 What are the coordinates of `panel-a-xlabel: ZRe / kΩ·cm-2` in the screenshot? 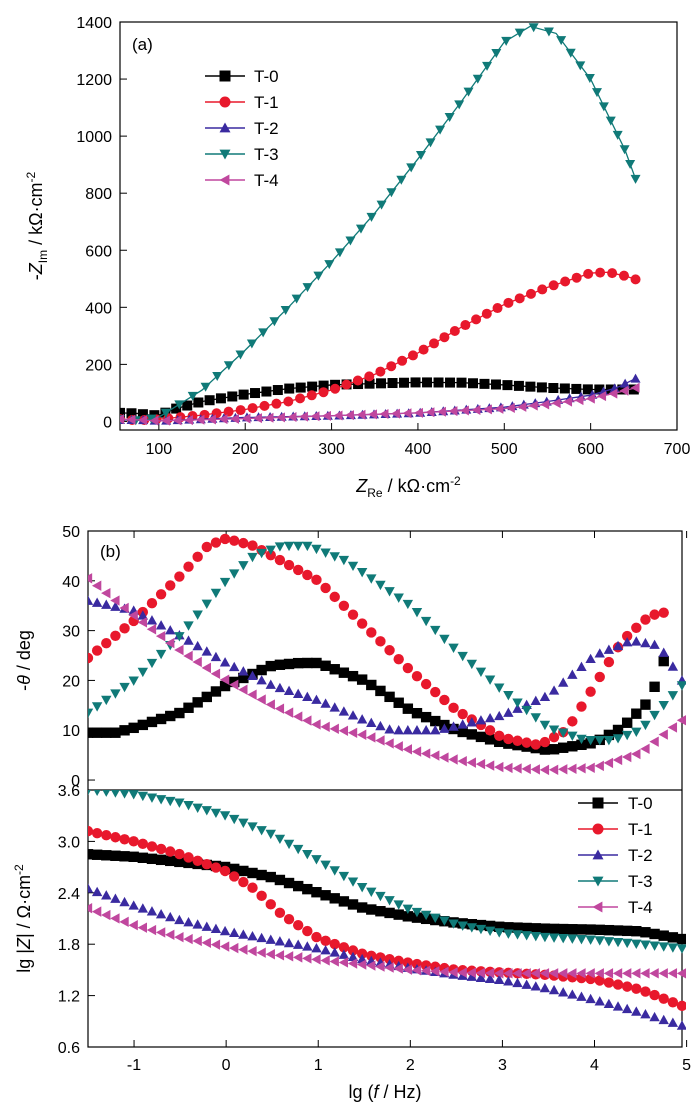 It's located at (408, 487).